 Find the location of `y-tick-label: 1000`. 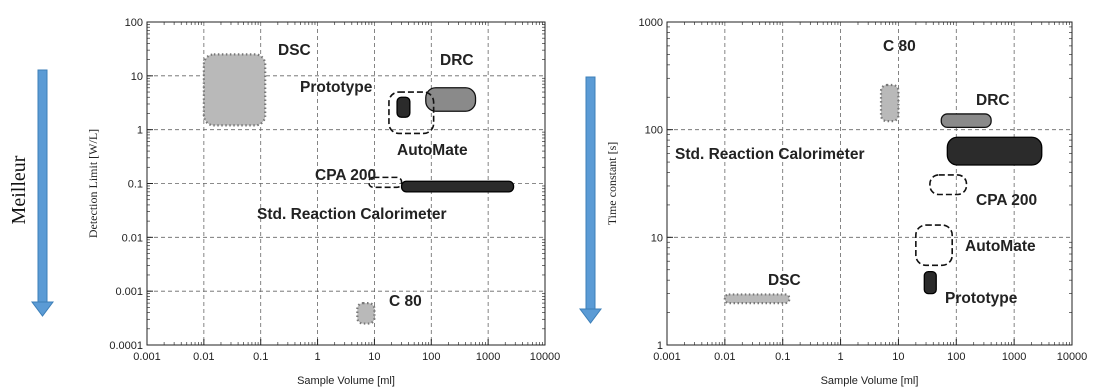

y-tick-label: 1000 is located at coordinates (651, 23).